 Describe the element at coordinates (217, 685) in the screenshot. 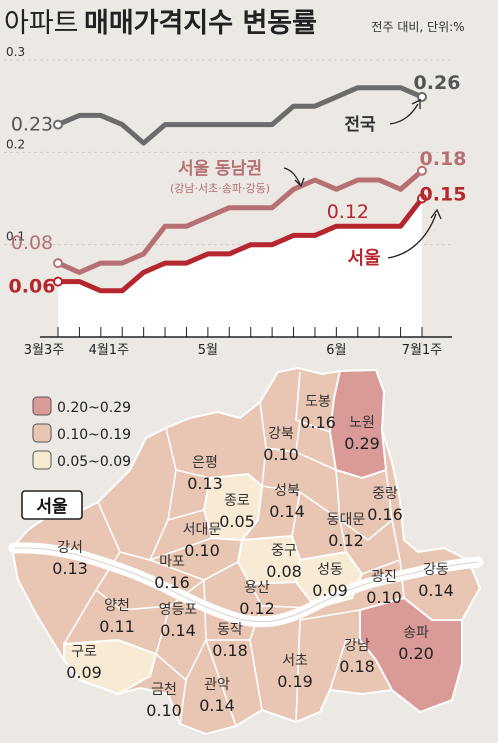

I see `district-name: 관악` at that location.